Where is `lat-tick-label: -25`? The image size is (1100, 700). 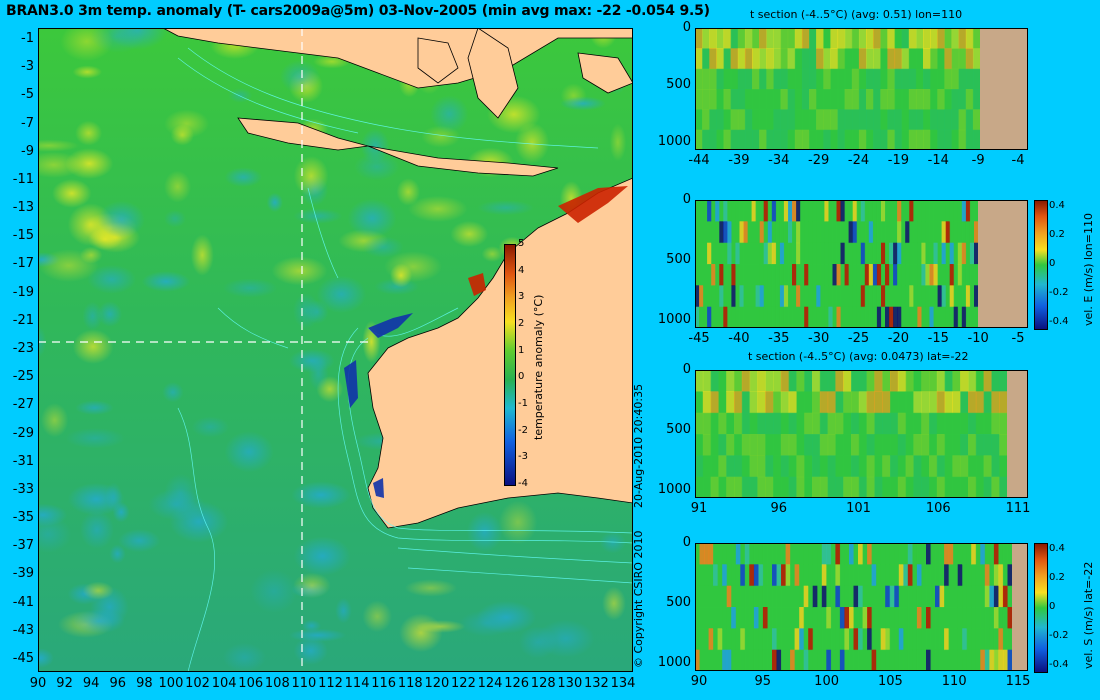 lat-tick-label: -25 is located at coordinates (23, 377).